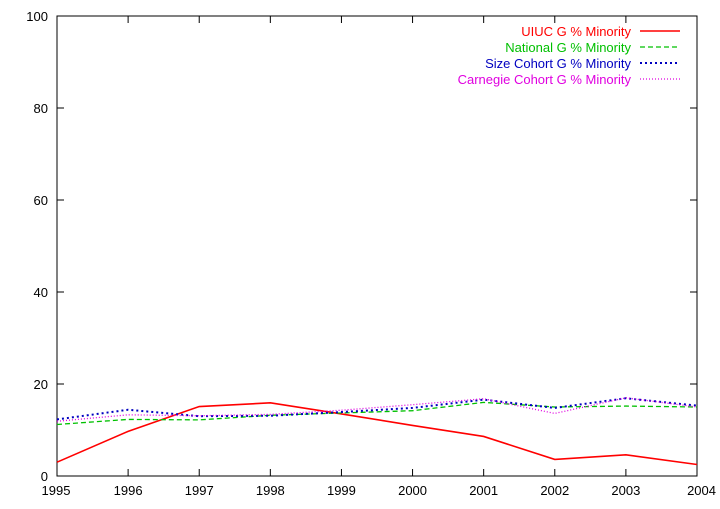  Describe the element at coordinates (558, 63) in the screenshot. I see `legend-label: Size Cohort G % Minority` at that location.